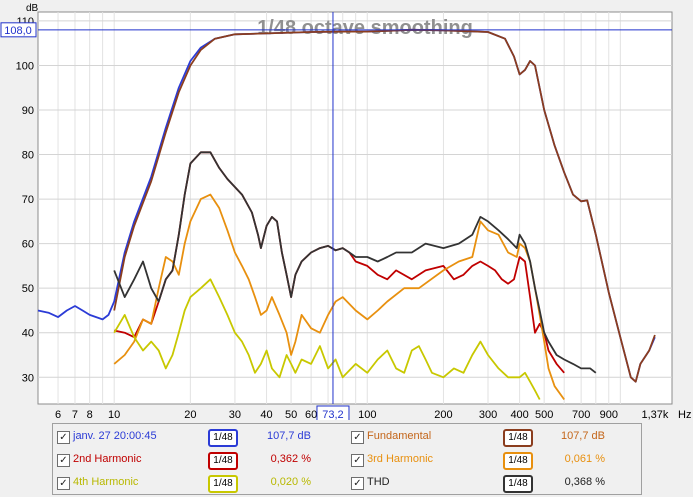 The image size is (693, 497). I want to click on legend-value: 0,368 %, so click(584, 482).